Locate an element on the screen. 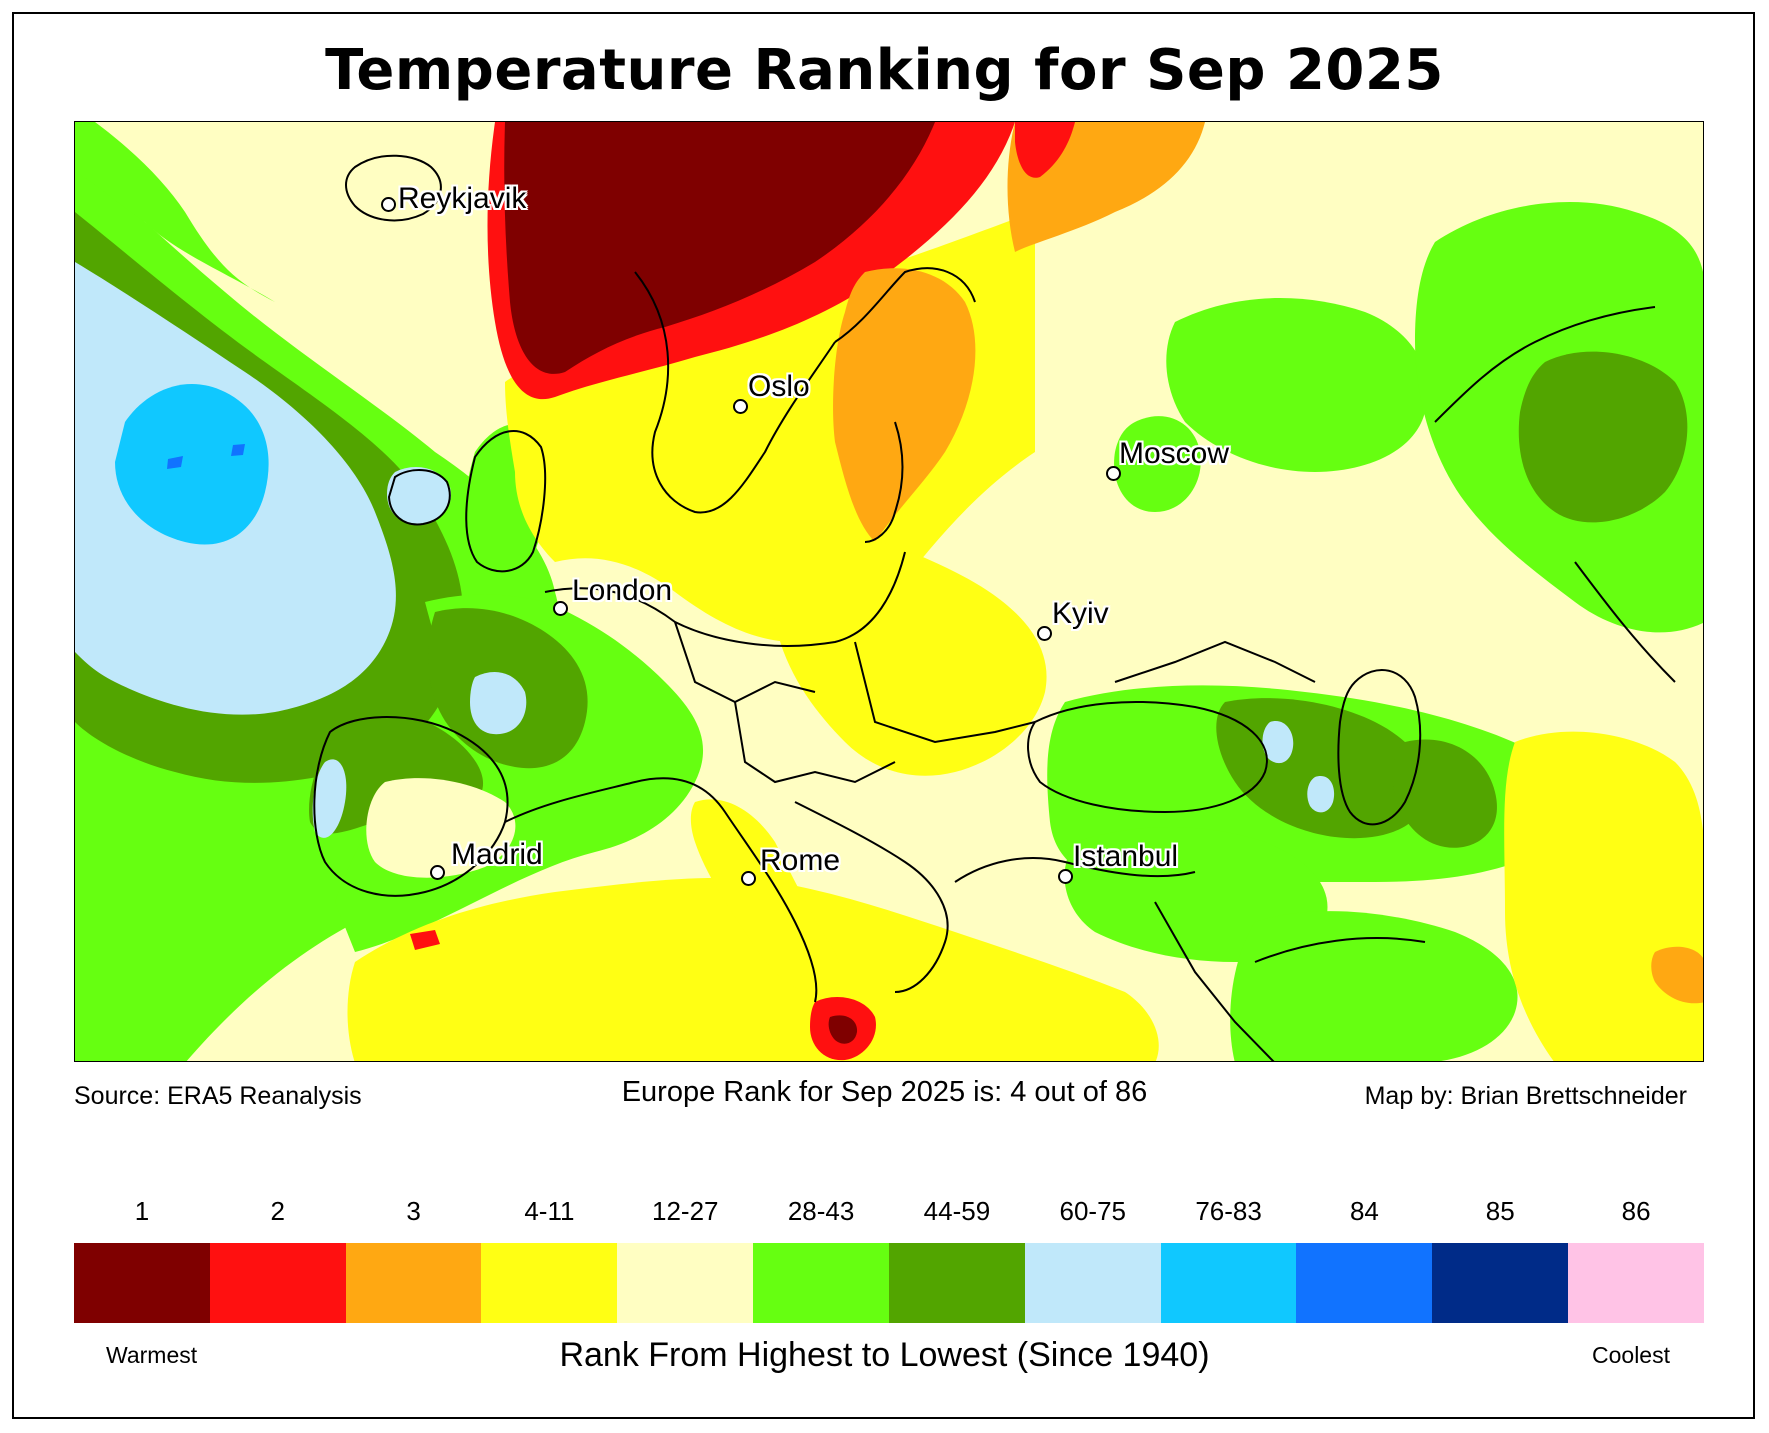 The image size is (1769, 1433). rank-region-28-43-mideast is located at coordinates (1374, 986).